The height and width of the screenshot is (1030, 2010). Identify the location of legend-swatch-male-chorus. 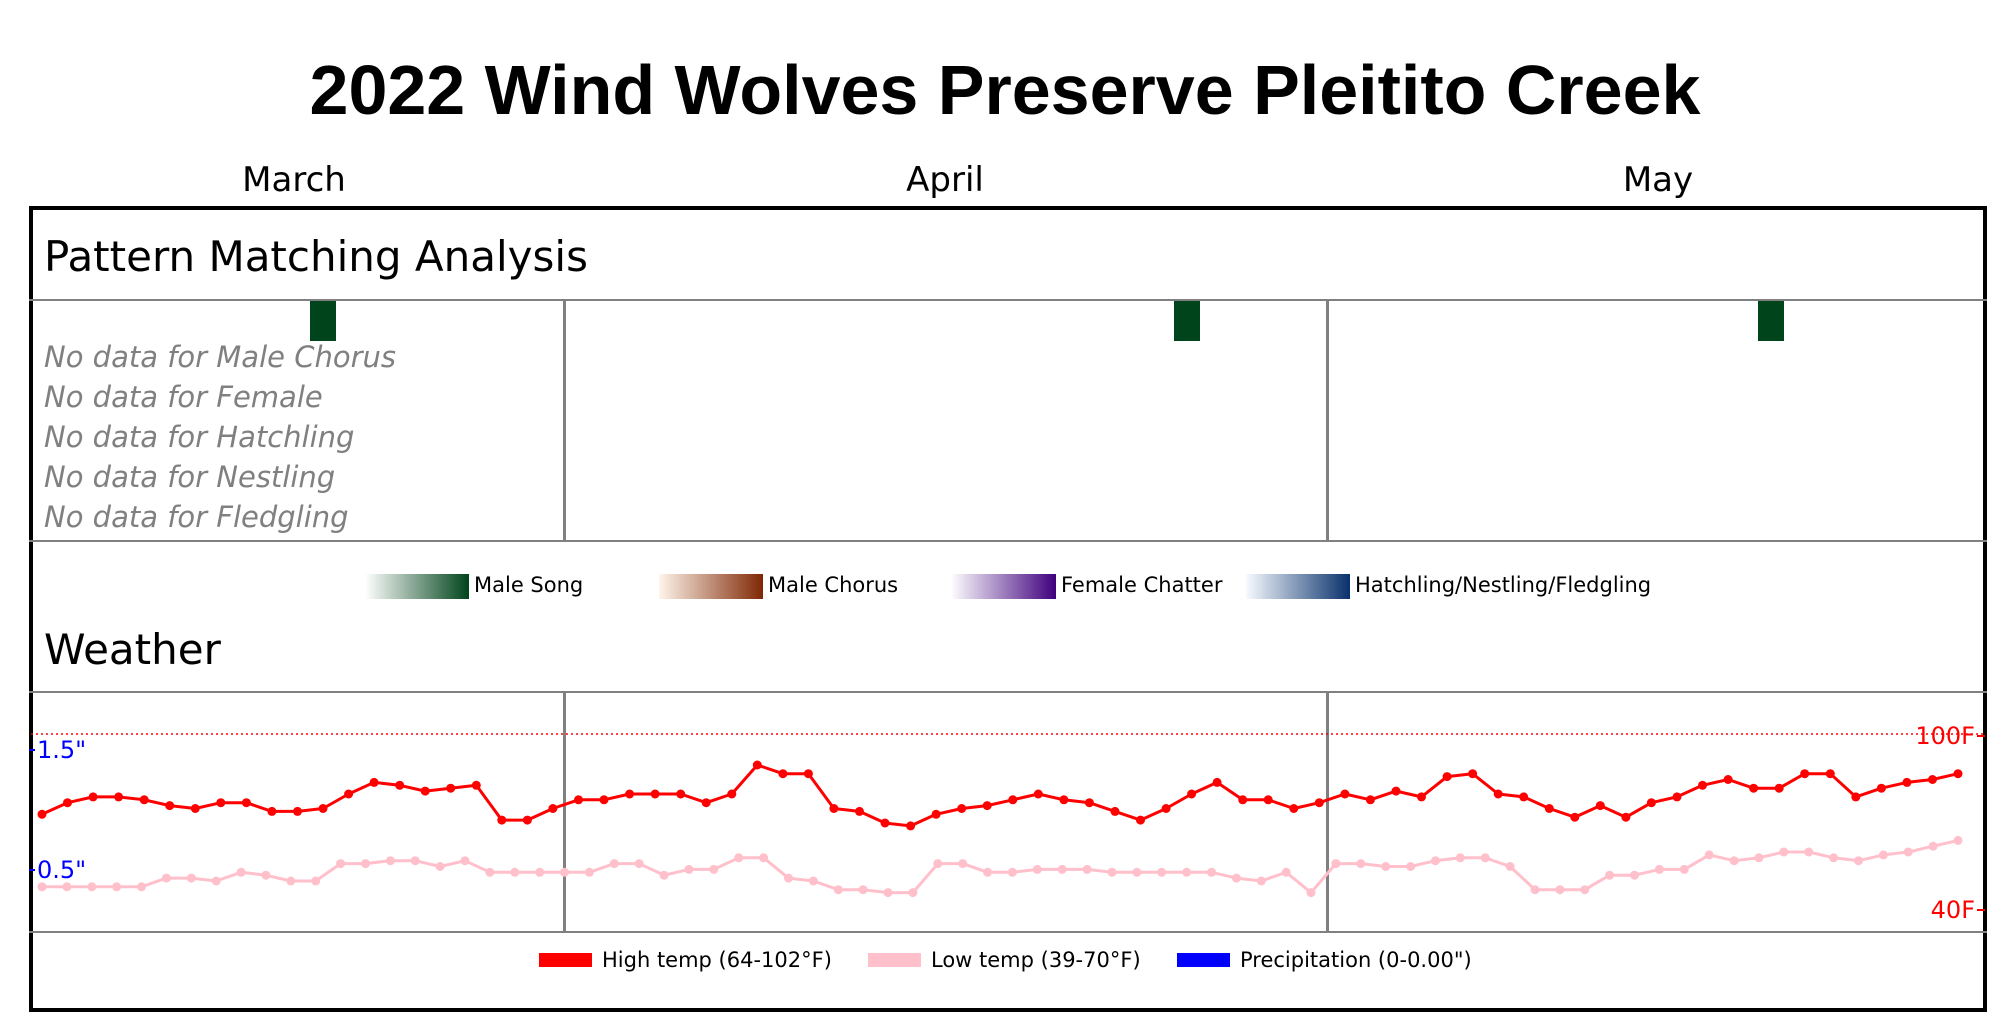
(711, 586).